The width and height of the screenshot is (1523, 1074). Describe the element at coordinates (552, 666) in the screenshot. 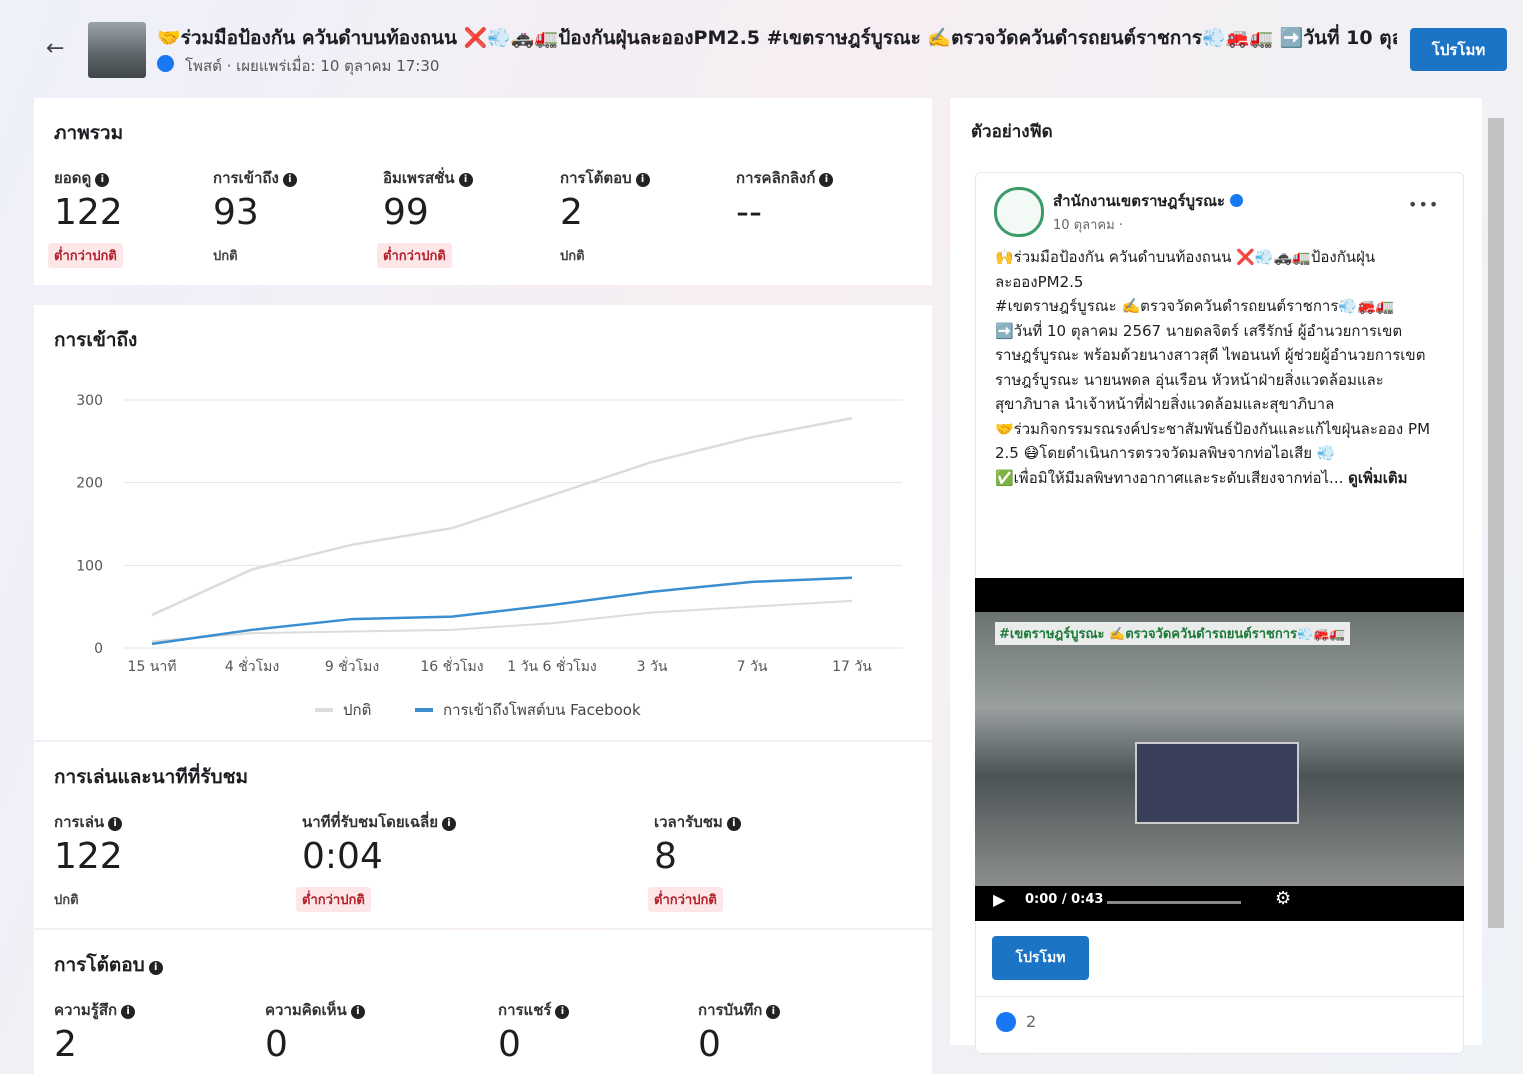

I see `x-tick-label: 1 วัน 6 ชั่วโมง` at that location.